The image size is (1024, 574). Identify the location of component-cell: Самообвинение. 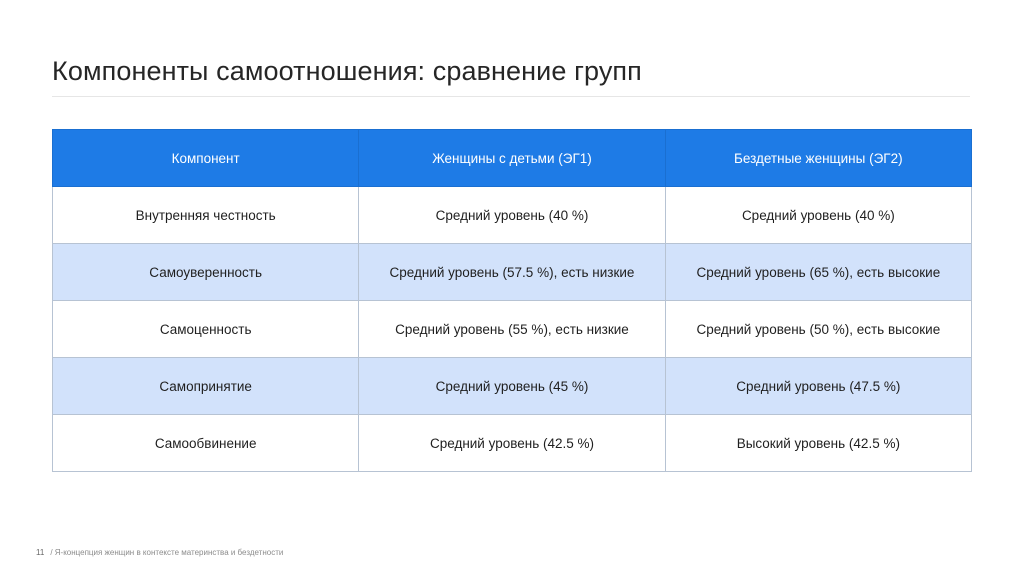
(205, 443).